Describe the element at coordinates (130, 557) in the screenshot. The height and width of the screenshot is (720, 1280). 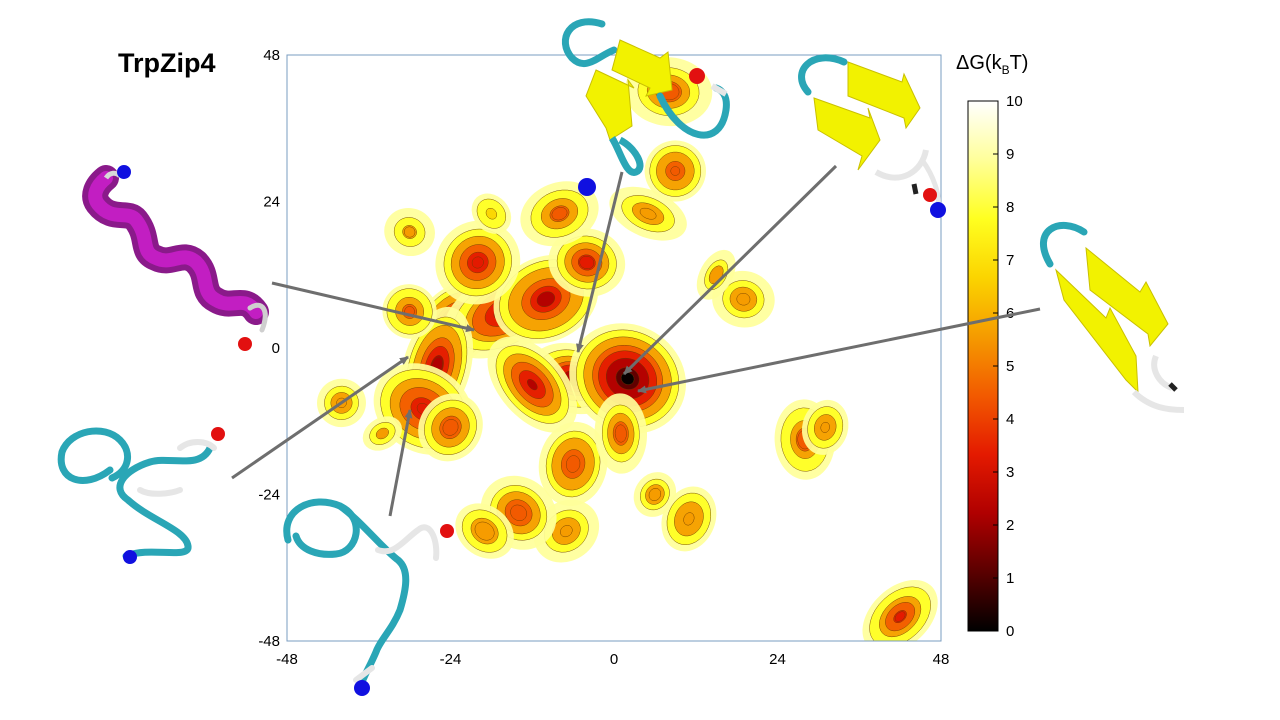
I see `coil-left-blue-dot` at that location.